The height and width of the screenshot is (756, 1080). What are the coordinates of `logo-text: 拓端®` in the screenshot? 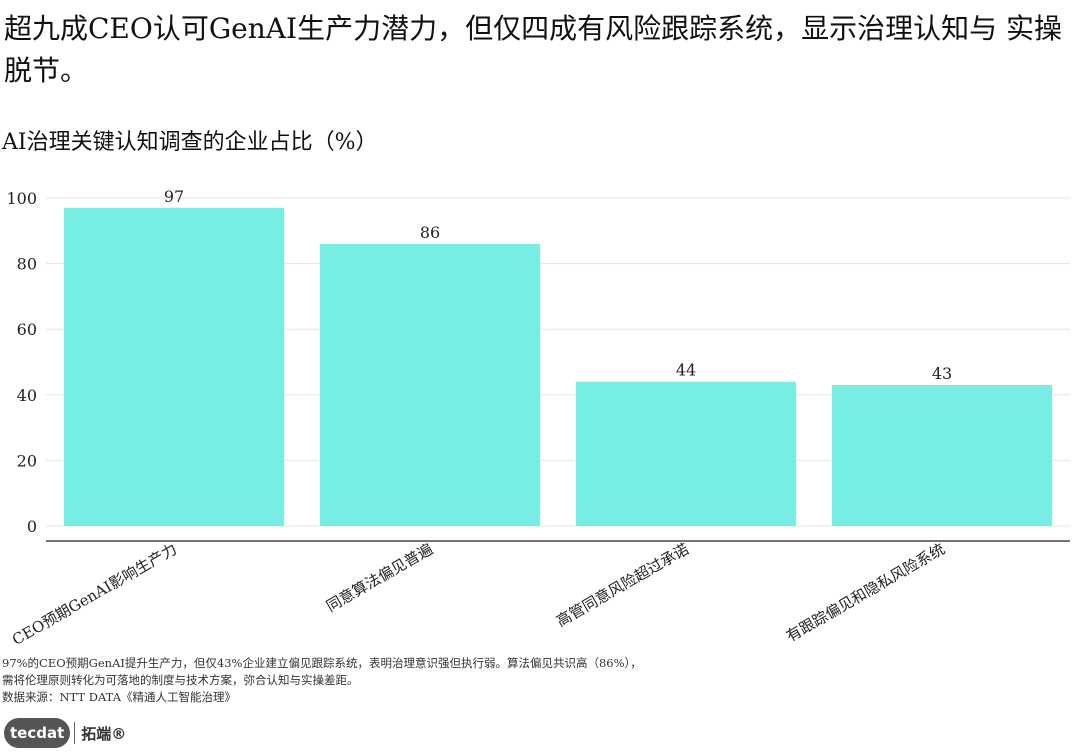 It's located at (104, 733).